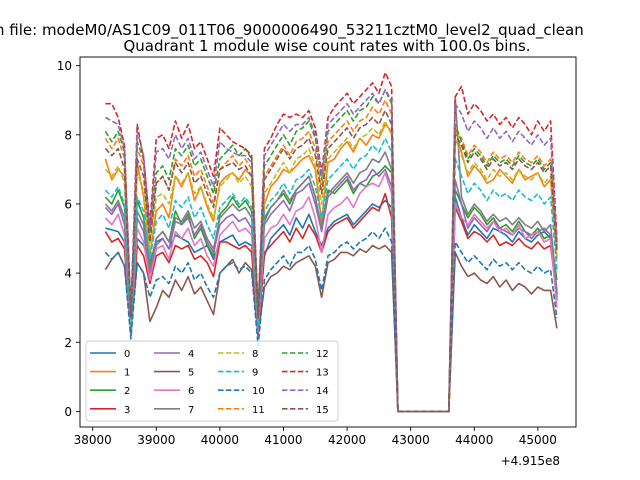 Image resolution: width=640 pixels, height=480 pixels. I want to click on legend-label: 9, so click(255, 373).